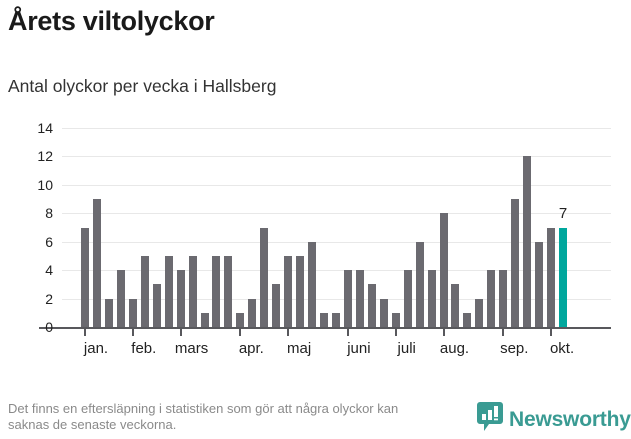 The image size is (631, 439). I want to click on x-tick-label-maj: maj, so click(299, 348).